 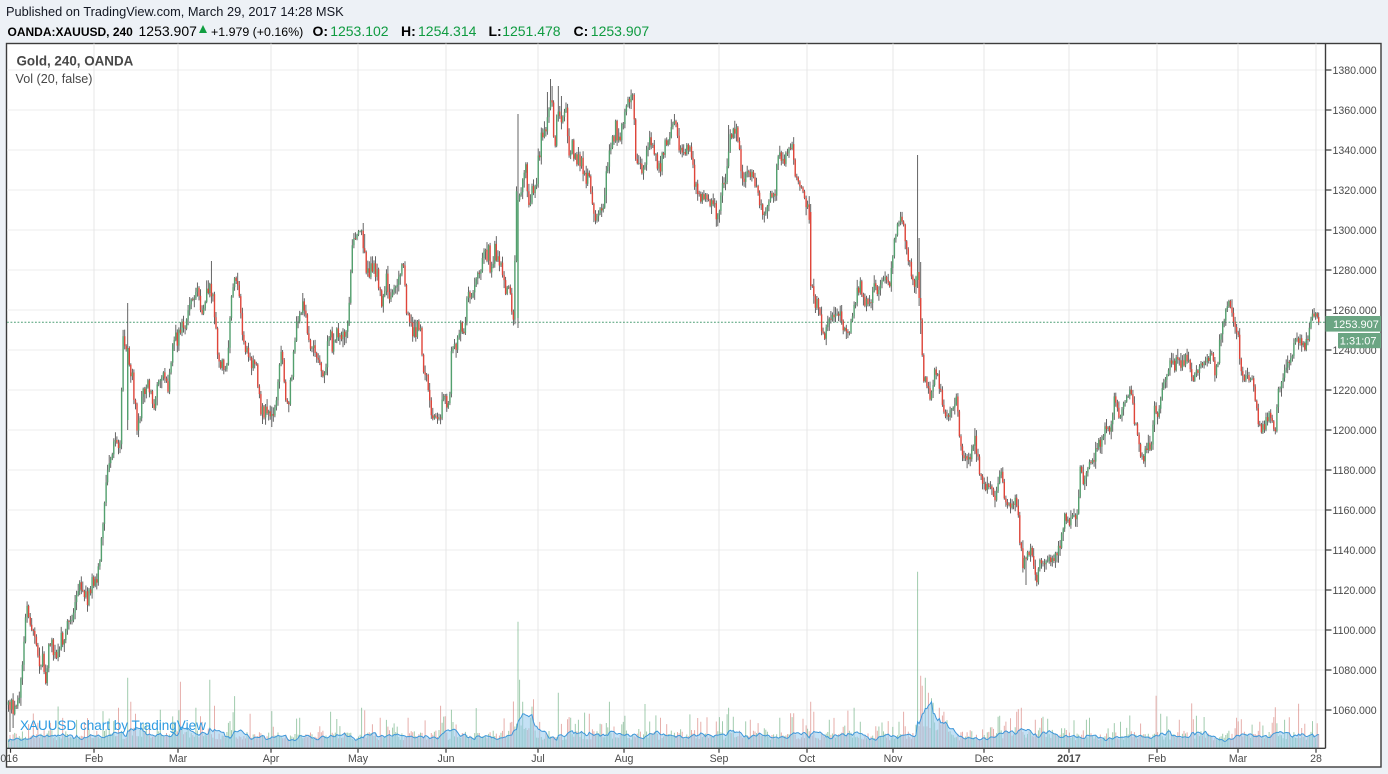 I want to click on svg-text: Jul, so click(x=538, y=759).